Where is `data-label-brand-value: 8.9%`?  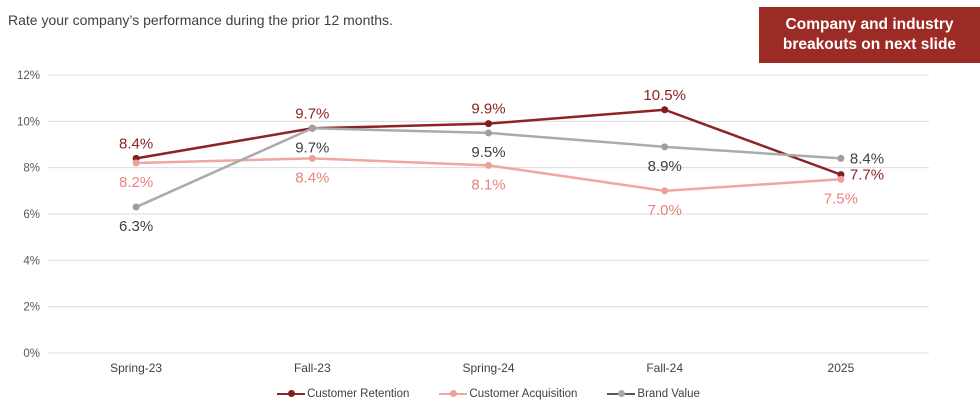 data-label-brand-value: 8.9% is located at coordinates (665, 166).